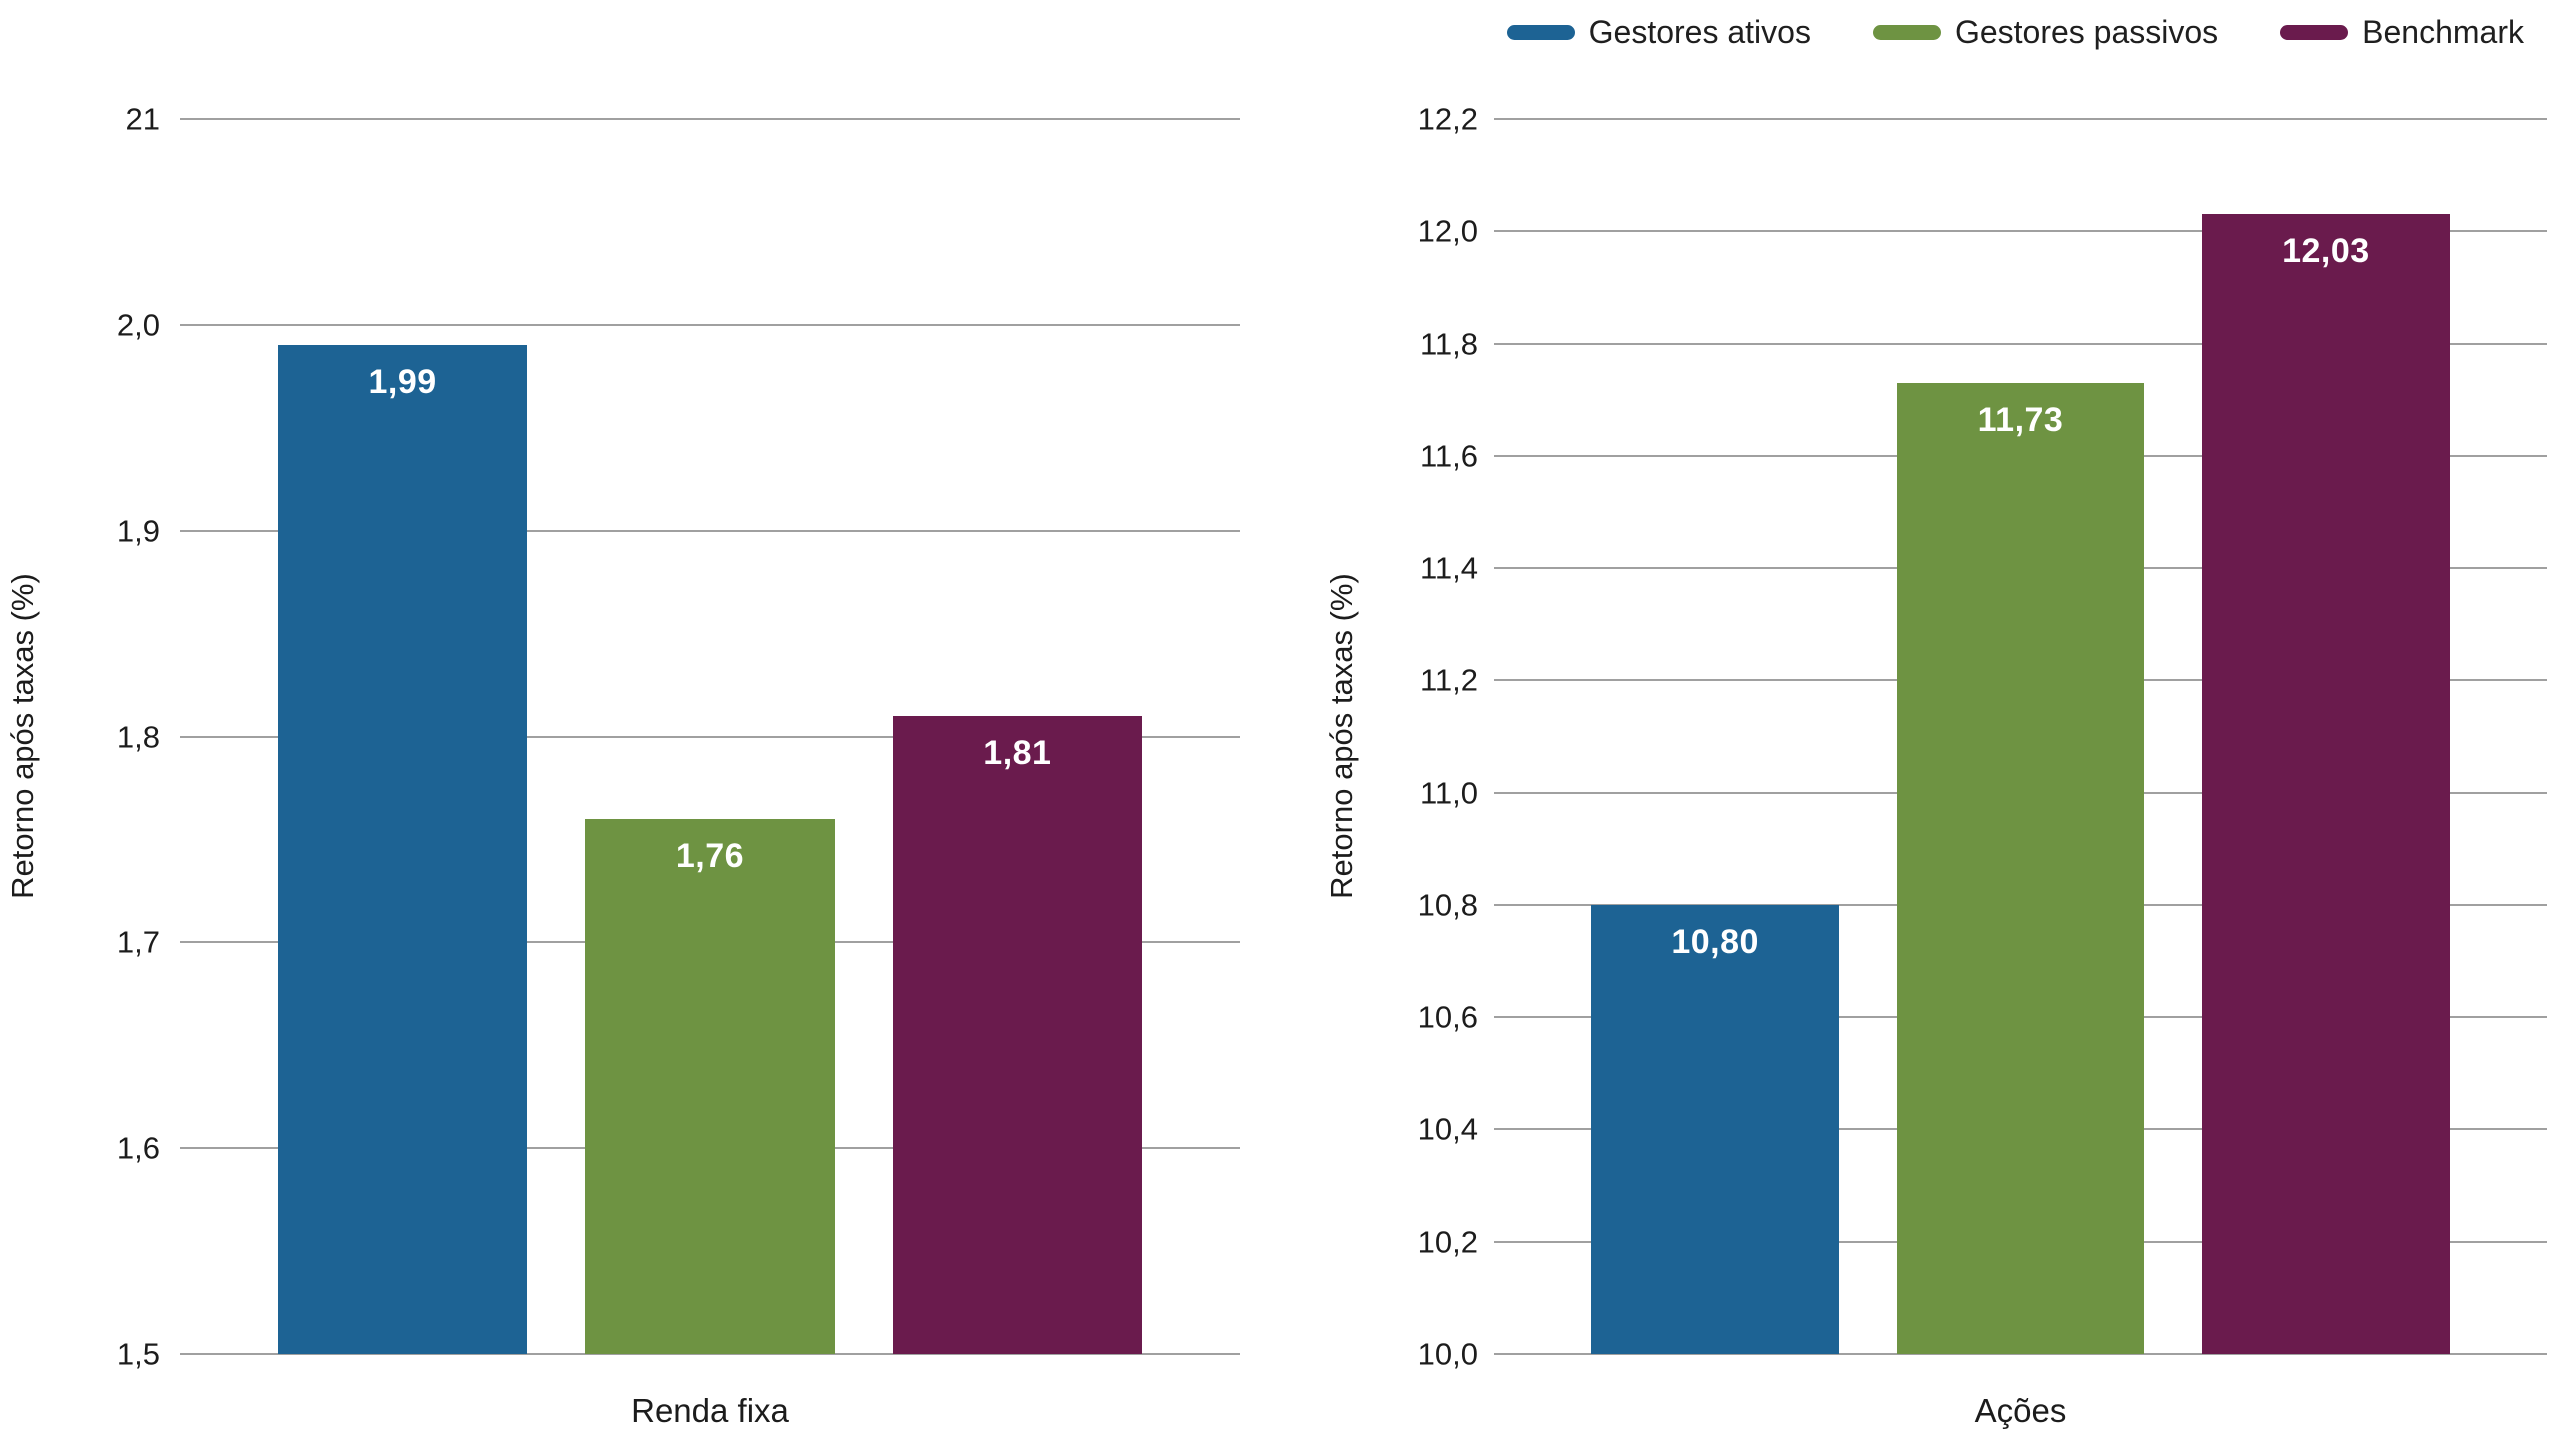  What do you see at coordinates (2086, 32) in the screenshot?
I see `legend-label: Gestores passivos` at bounding box center [2086, 32].